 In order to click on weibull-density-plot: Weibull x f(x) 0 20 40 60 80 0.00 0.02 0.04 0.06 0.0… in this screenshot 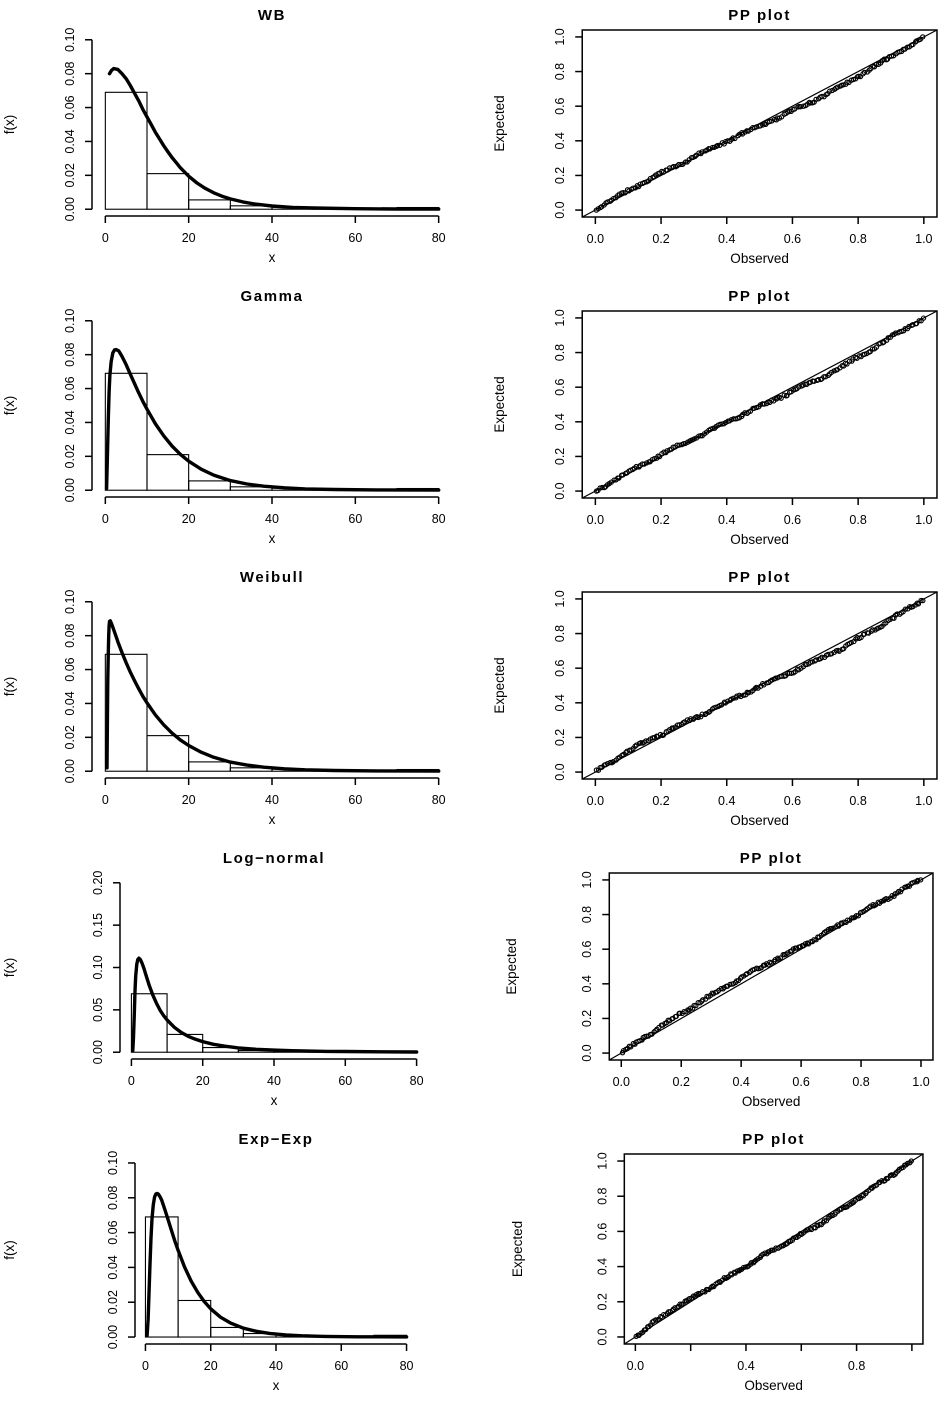, I will do `click(237, 702)`.